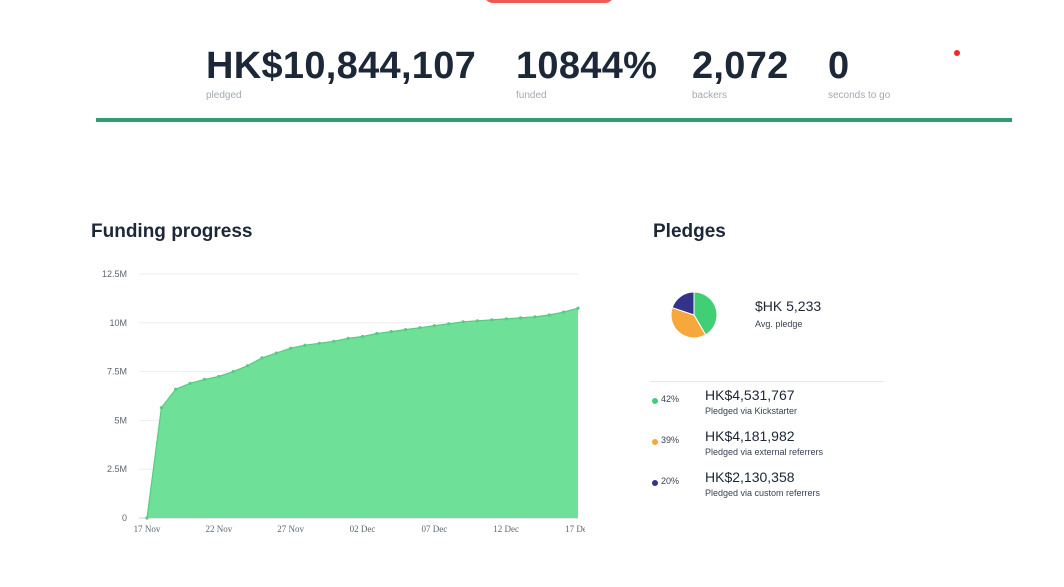  Describe the element at coordinates (549, 1) in the screenshot. I see `logo-fragment` at that location.